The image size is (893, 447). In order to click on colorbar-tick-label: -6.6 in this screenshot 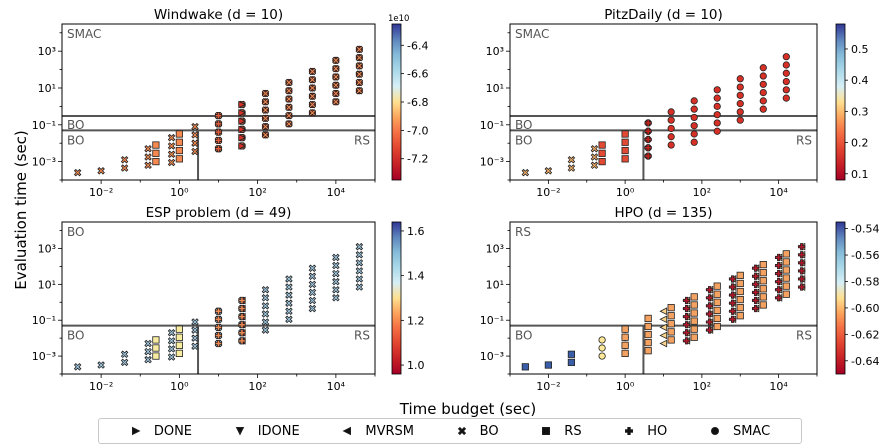, I will do `click(417, 74)`.